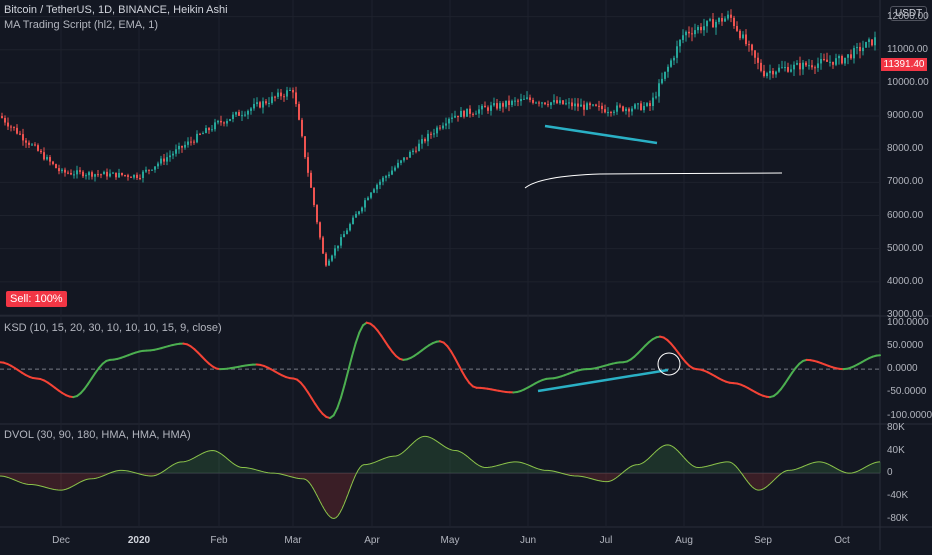 This screenshot has height=555, width=932. I want to click on ksd-trendline, so click(603, 380).